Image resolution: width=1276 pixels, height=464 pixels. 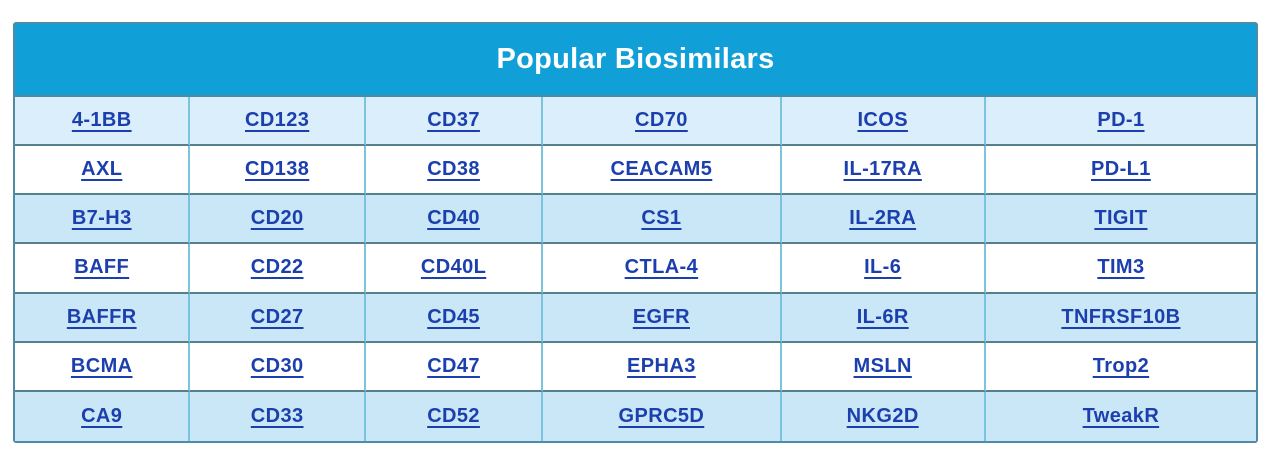 I want to click on table-cell: CD30, so click(x=278, y=367).